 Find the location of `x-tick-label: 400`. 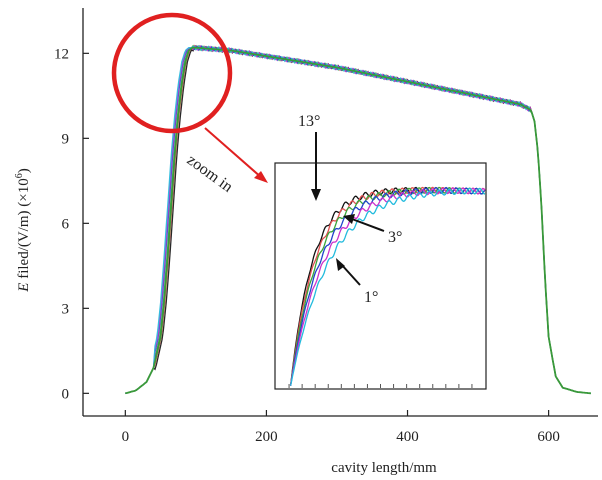

x-tick-label: 400 is located at coordinates (407, 437).